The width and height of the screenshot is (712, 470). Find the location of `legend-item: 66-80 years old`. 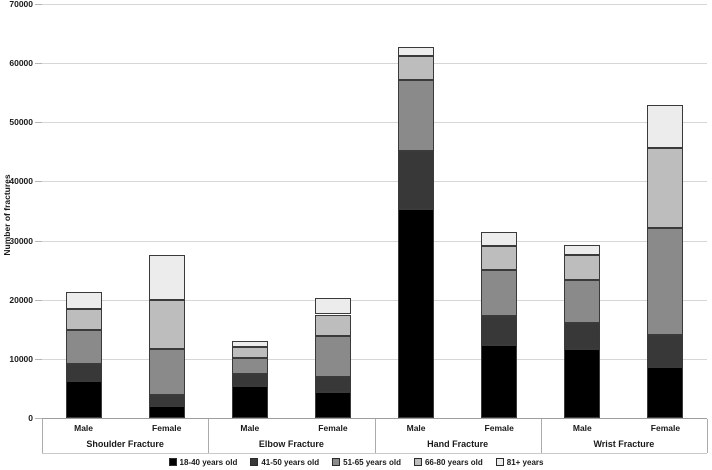

legend-item: 66-80 years old is located at coordinates (448, 462).